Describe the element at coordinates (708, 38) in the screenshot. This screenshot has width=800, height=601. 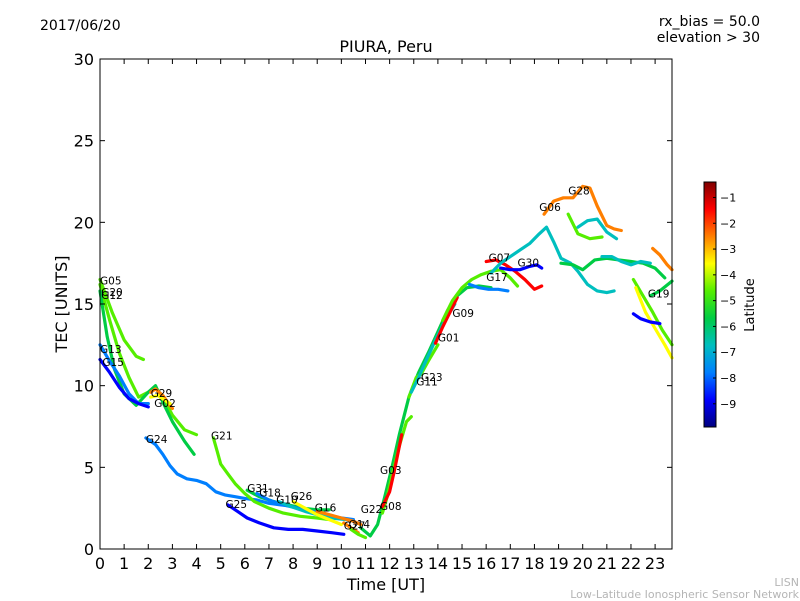
I see `elevation-label: elevation > 30` at that location.